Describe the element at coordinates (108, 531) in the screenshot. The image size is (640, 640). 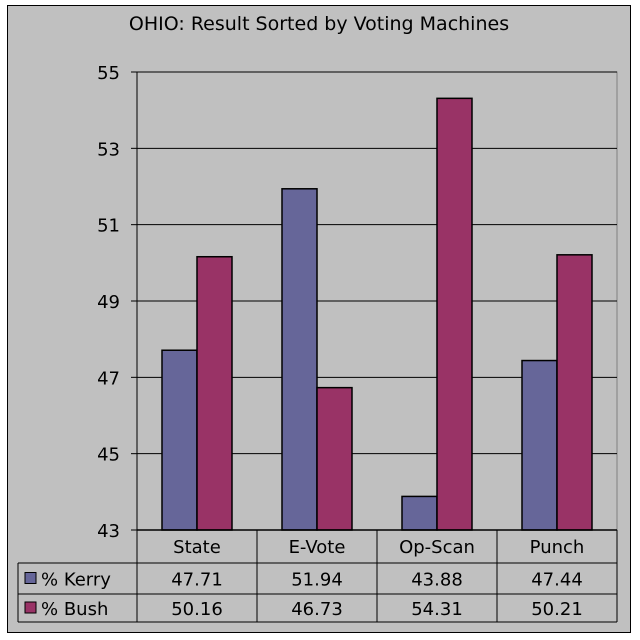
I see `y-tick-label: 43` at that location.